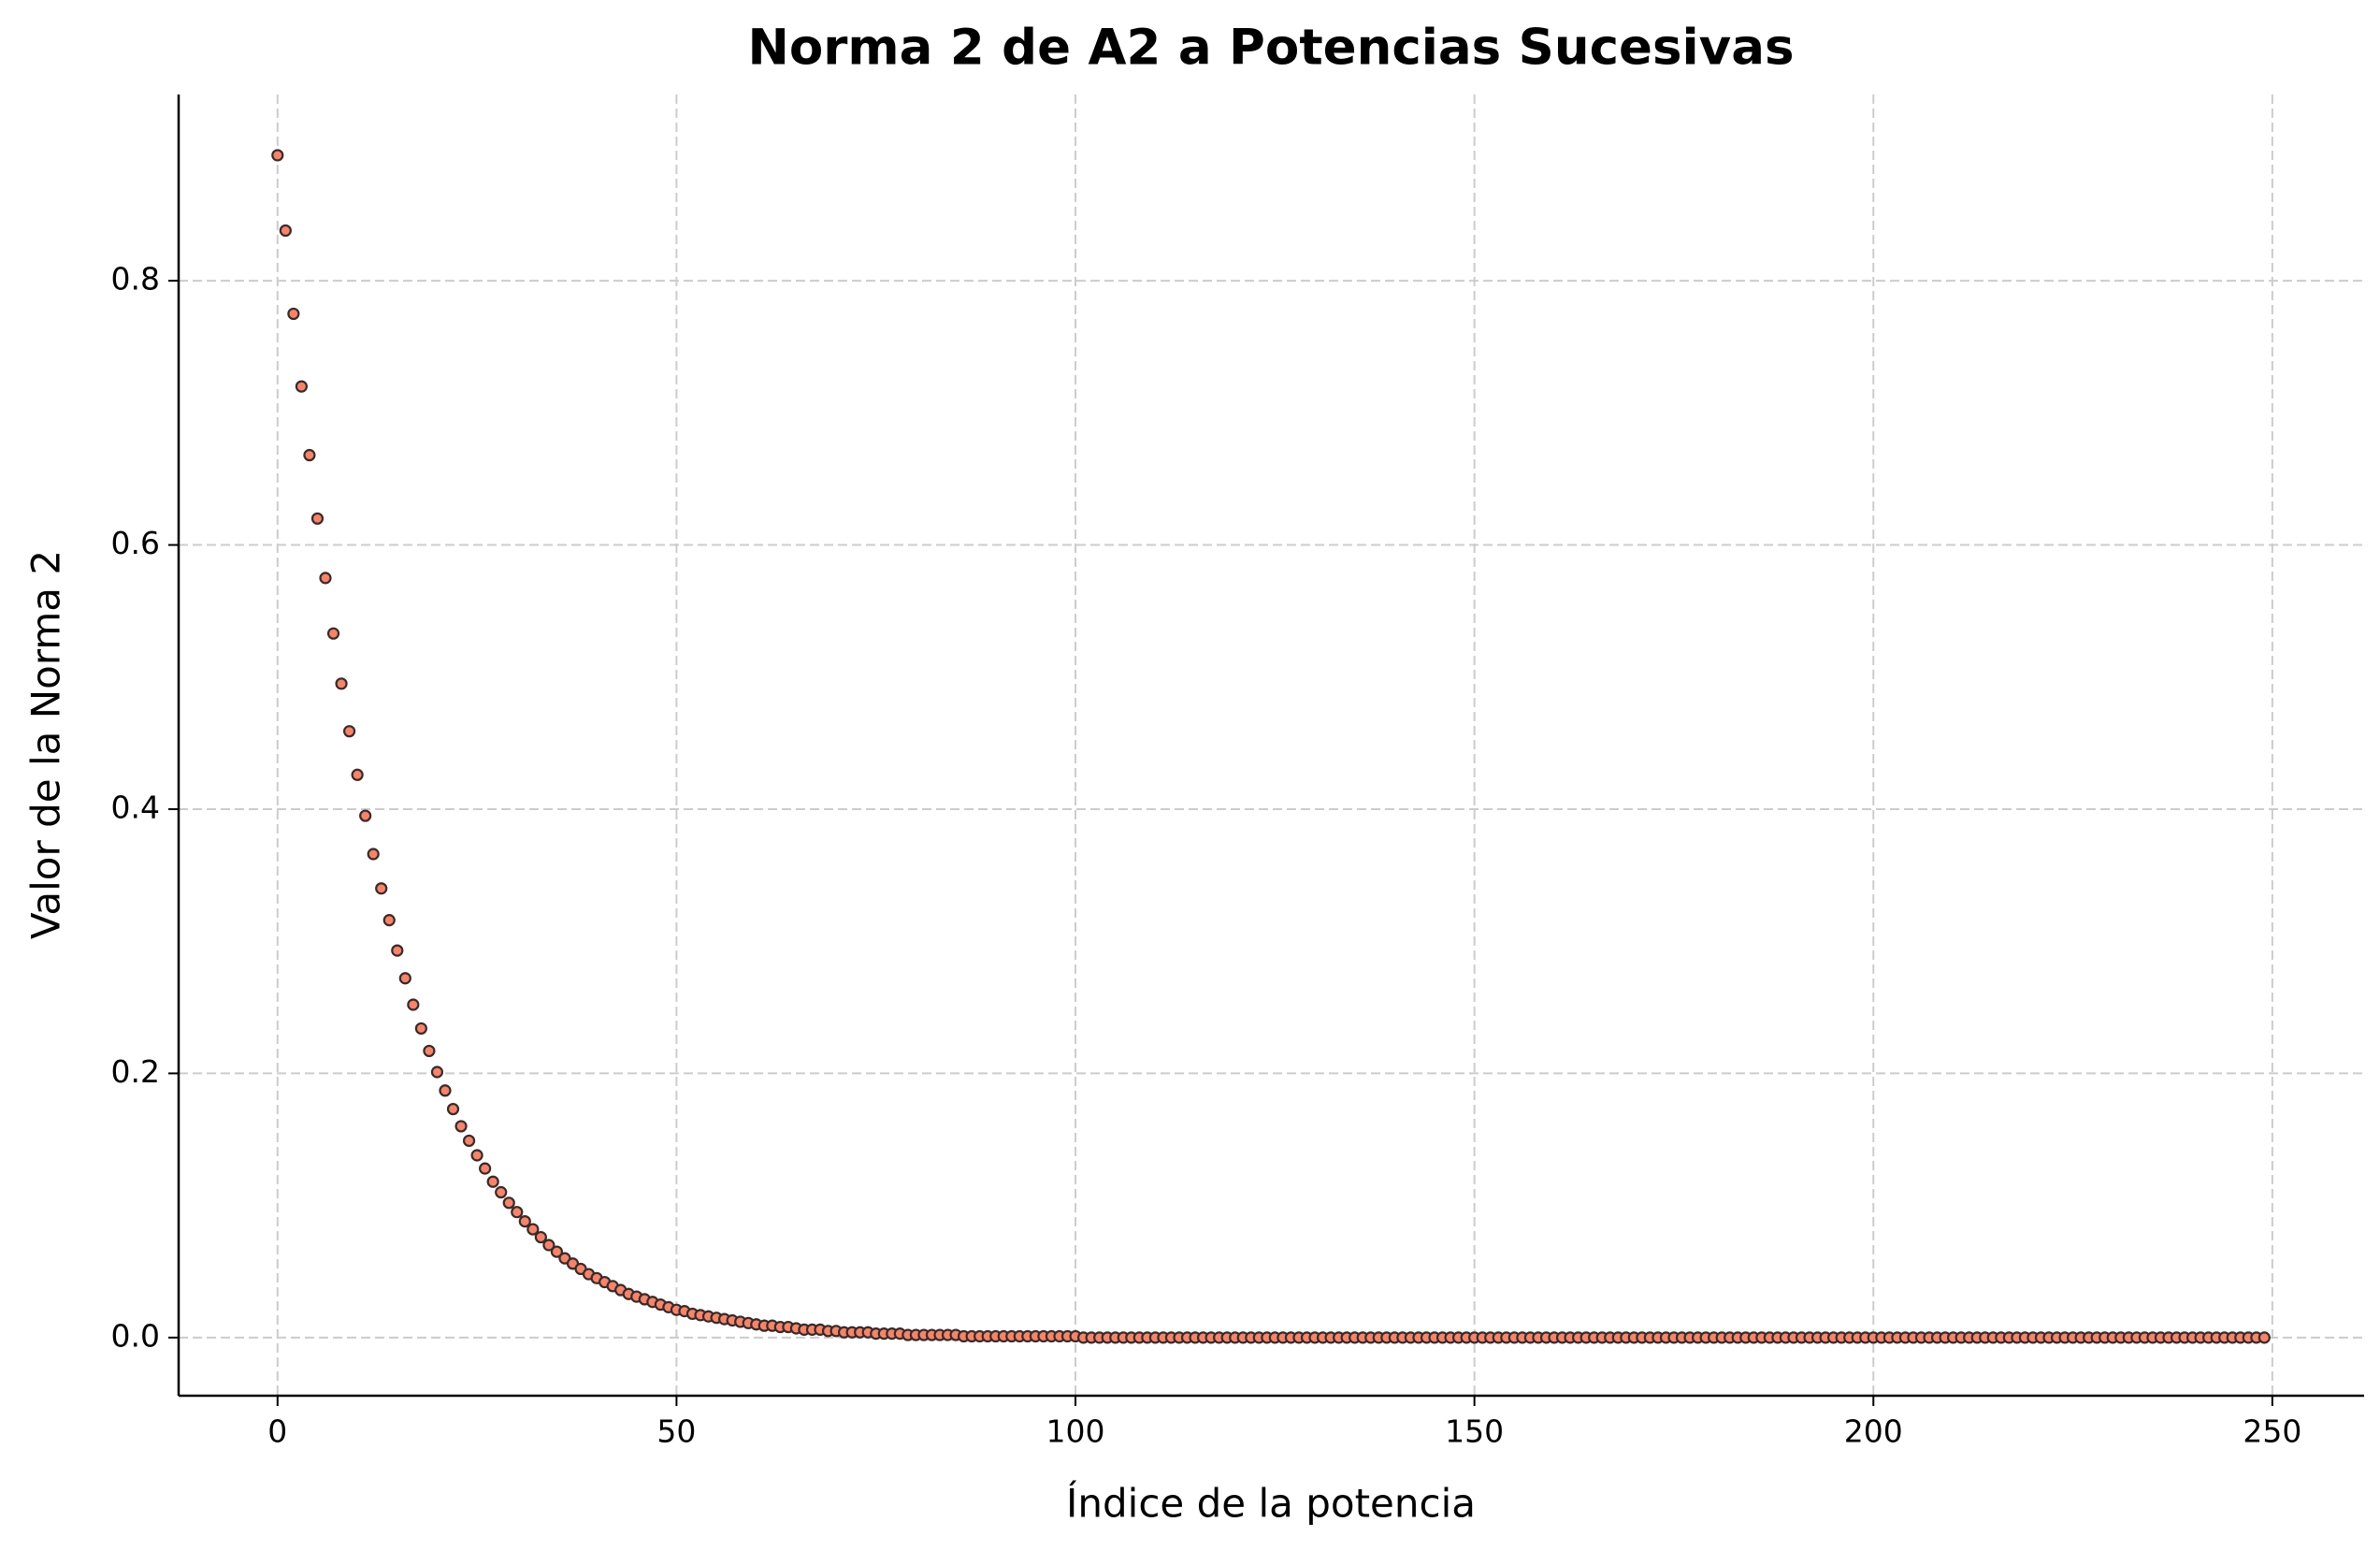 The image size is (2380, 1551). What do you see at coordinates (1075, 1431) in the screenshot?
I see `x-tick-label: 100` at bounding box center [1075, 1431].